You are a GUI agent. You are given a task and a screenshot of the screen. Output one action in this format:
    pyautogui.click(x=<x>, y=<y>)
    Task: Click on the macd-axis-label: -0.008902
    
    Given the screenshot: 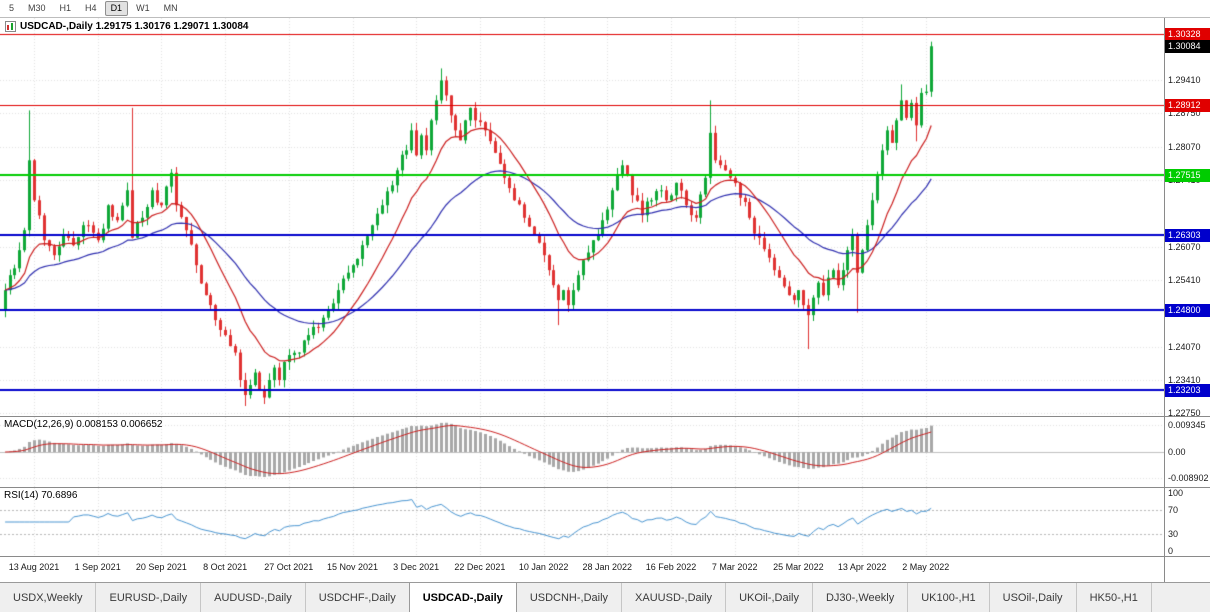 What is the action you would take?
    pyautogui.click(x=1188, y=478)
    